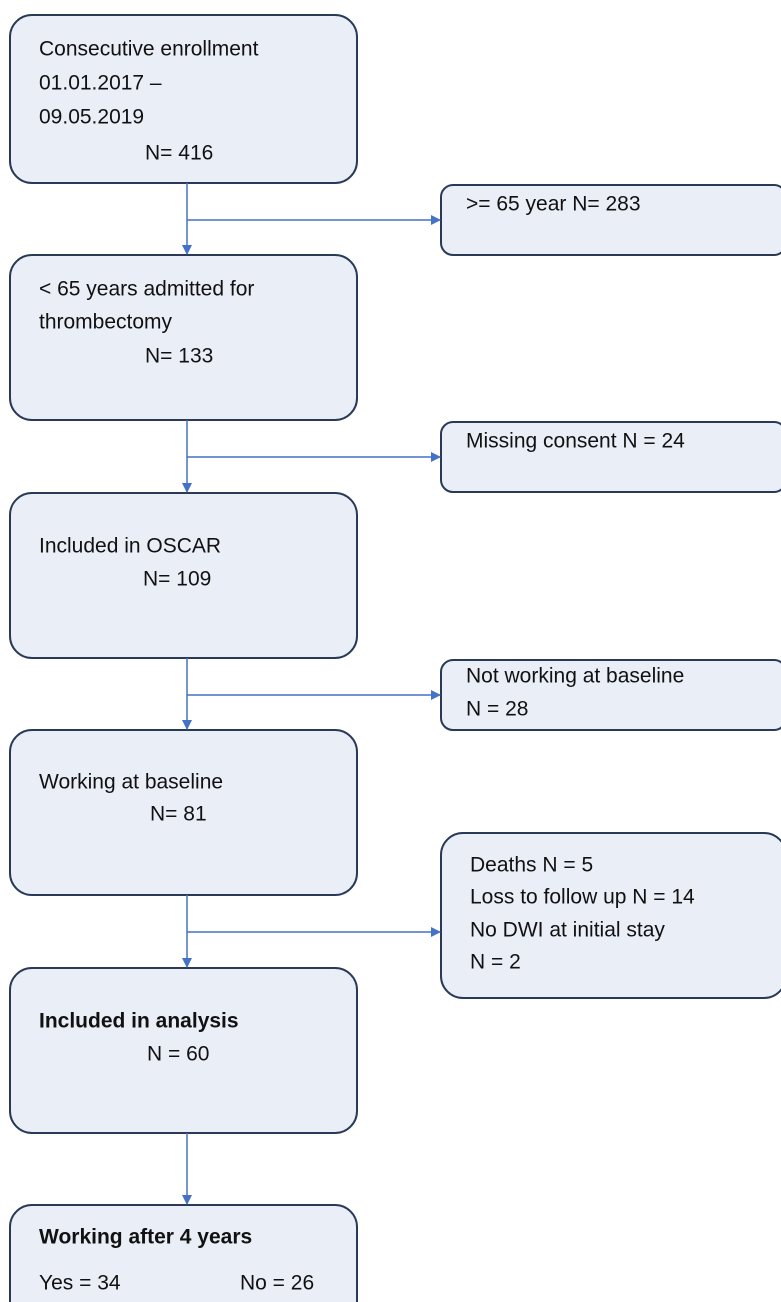 This screenshot has width=781, height=1302. I want to click on node-text: N= 133, so click(179, 356).